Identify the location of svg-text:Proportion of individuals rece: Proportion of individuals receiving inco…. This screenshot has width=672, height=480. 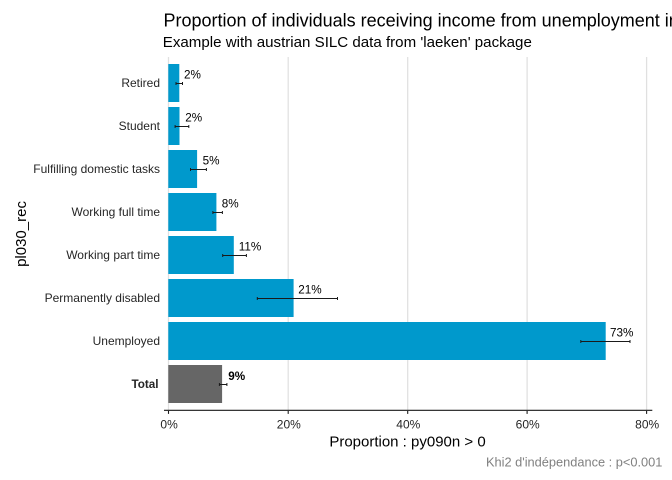
(418, 21).